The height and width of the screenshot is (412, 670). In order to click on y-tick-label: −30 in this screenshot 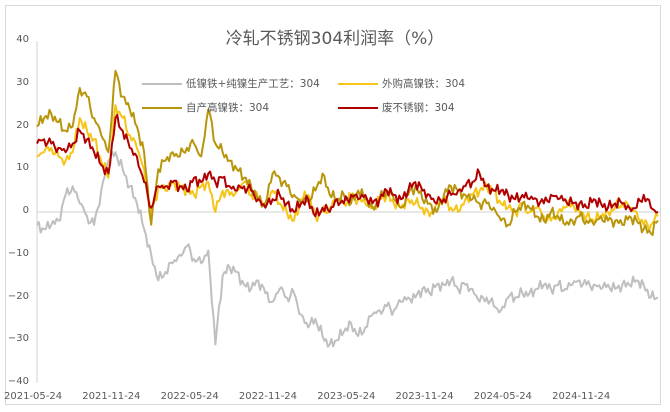, I will do `click(18, 339)`.